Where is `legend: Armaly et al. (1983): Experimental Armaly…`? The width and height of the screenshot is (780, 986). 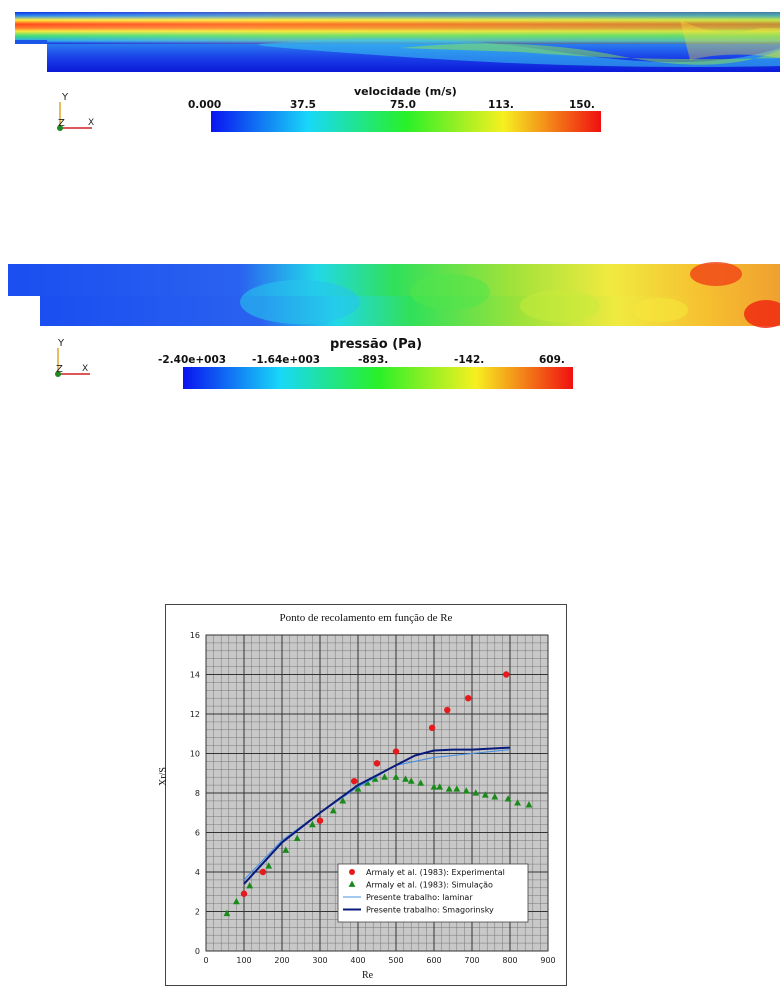
legend: Armaly et al. (1983): Experimental Armaly… is located at coordinates (433, 893).